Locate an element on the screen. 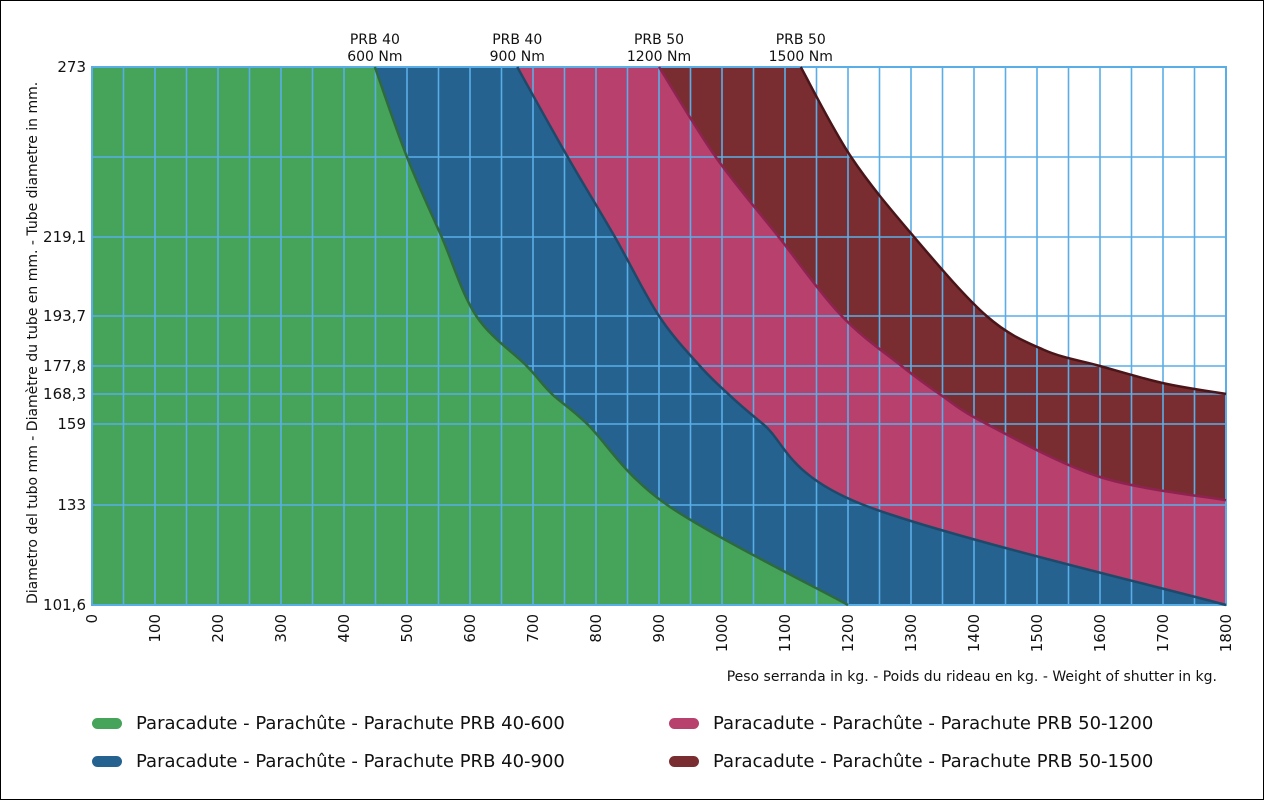 The height and width of the screenshot is (800, 1264). x-tick-label: 1100 is located at coordinates (785, 633).